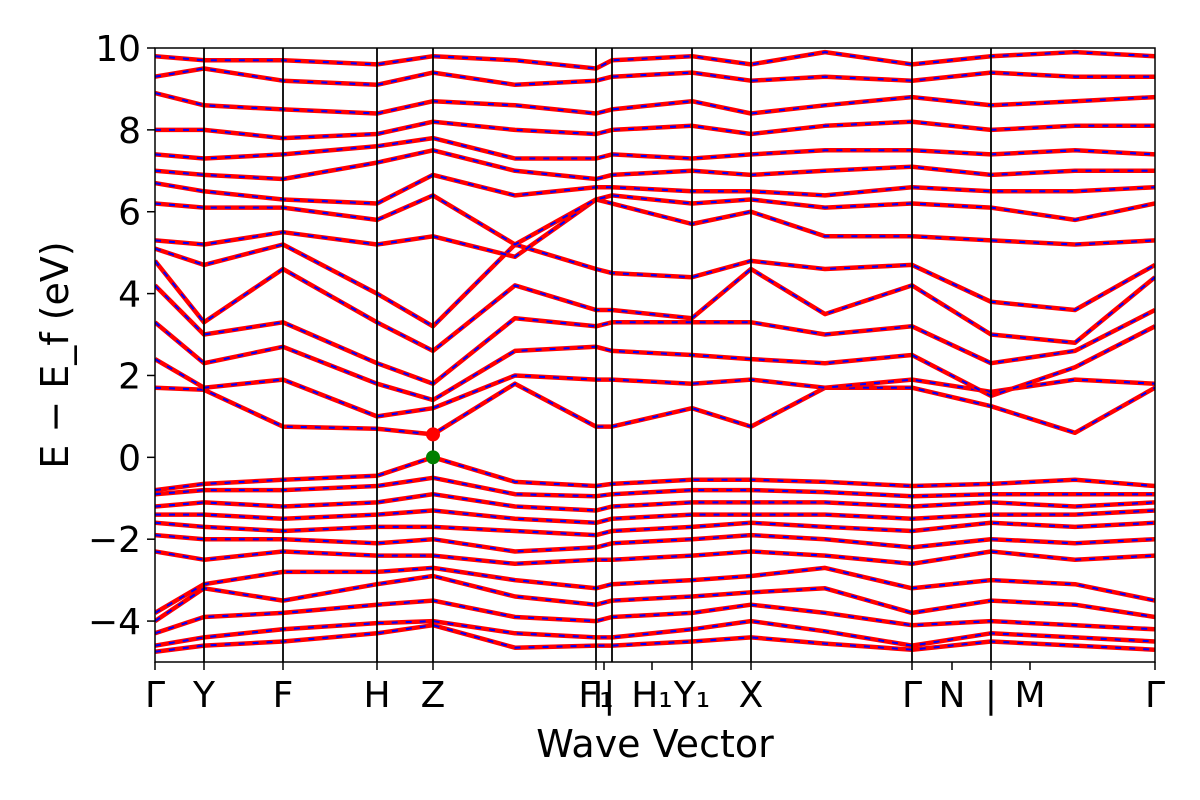 The image size is (1200, 800). Describe the element at coordinates (129, 131) in the screenshot. I see `y-tick-label: 8` at that location.